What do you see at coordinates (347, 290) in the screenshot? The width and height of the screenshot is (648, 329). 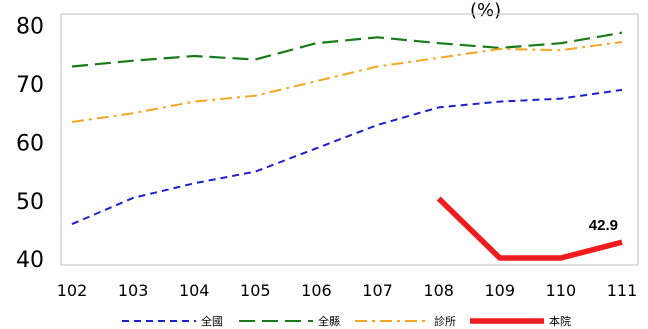 I see `x-tick-labels: 102 103 104 105 106 107 108 109 110 111` at bounding box center [347, 290].